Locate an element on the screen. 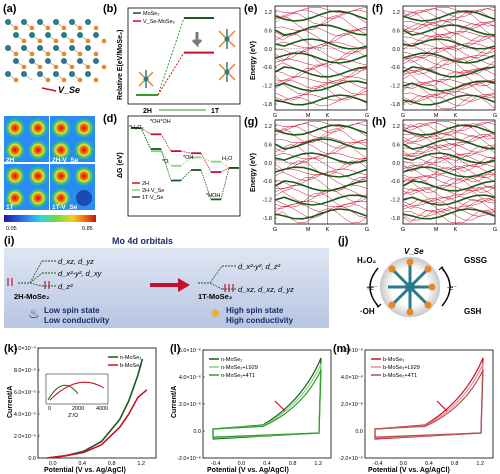 Image resolution: width=500 pixels, height=474 pixels. panel-j: (j) V_Se H₂O₂ ·OH +e⁻ -e⁻ GSSG GSH is located at coordinates (412, 276).